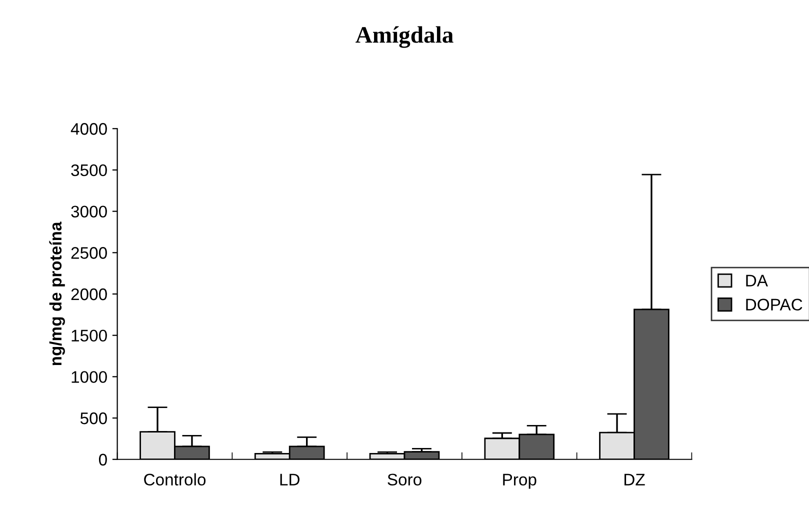 This screenshot has width=809, height=525. Describe the element at coordinates (290, 480) in the screenshot. I see `x-tick-label: LD` at that location.